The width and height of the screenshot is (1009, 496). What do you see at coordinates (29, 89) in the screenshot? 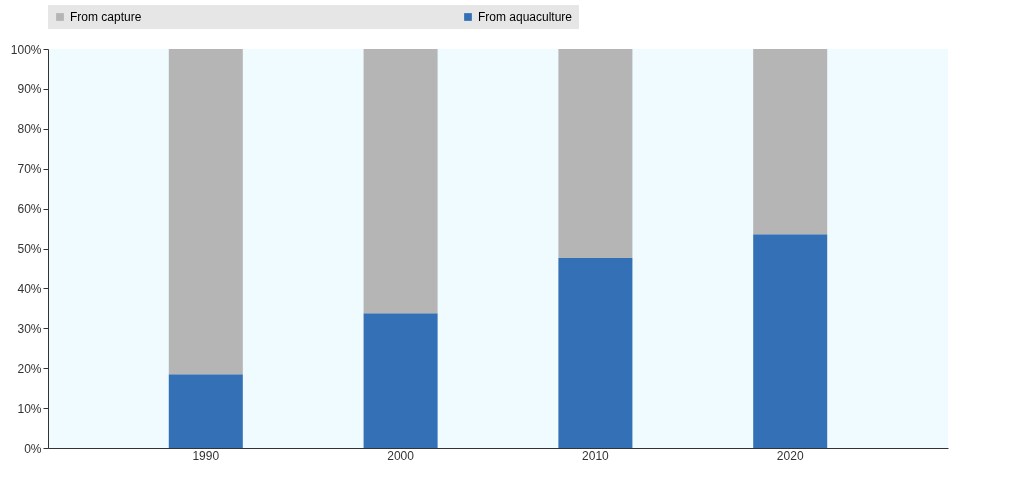
I see `y-tick-label: 90%` at bounding box center [29, 89].